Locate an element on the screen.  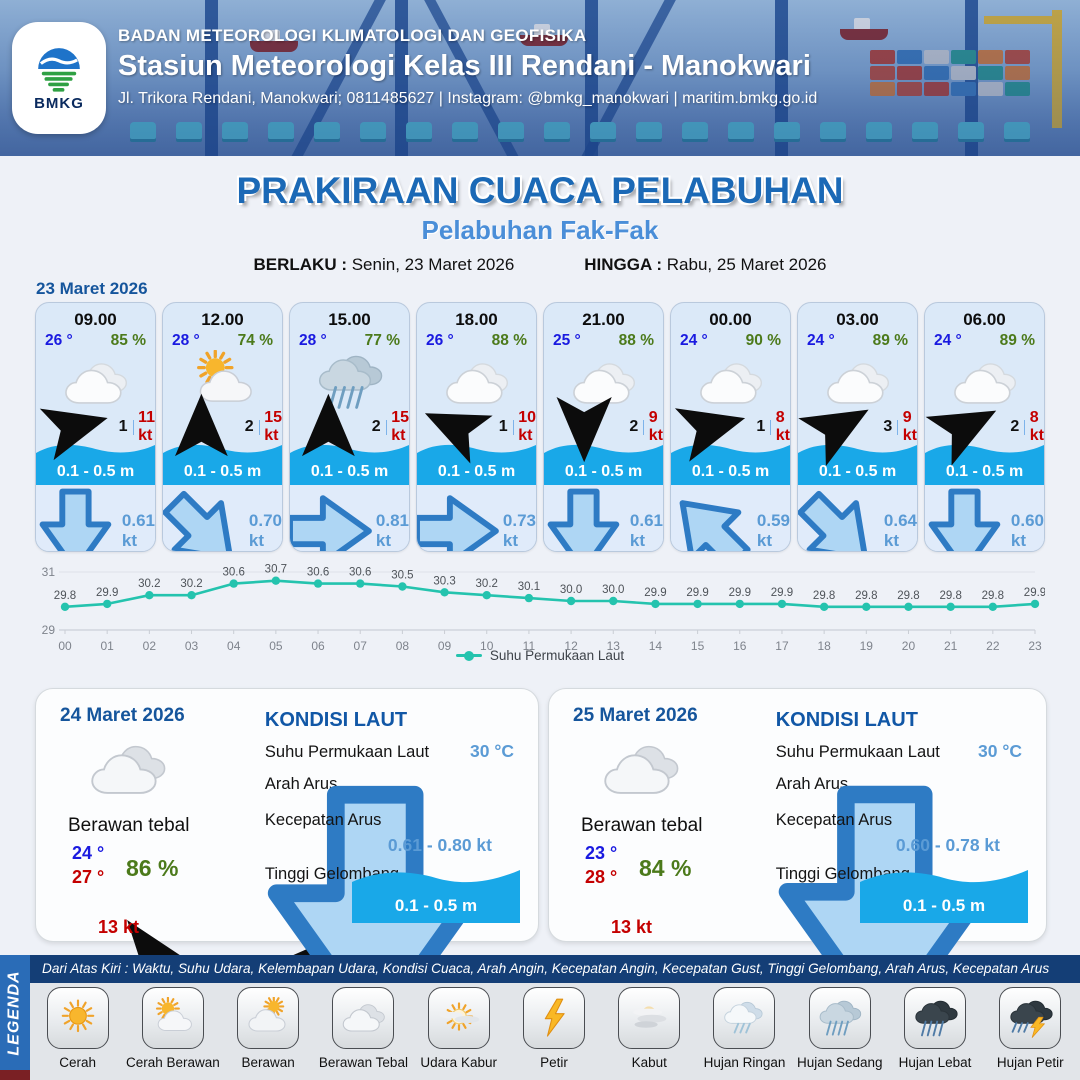
svg-text: 10 is located at coordinates (487, 646).